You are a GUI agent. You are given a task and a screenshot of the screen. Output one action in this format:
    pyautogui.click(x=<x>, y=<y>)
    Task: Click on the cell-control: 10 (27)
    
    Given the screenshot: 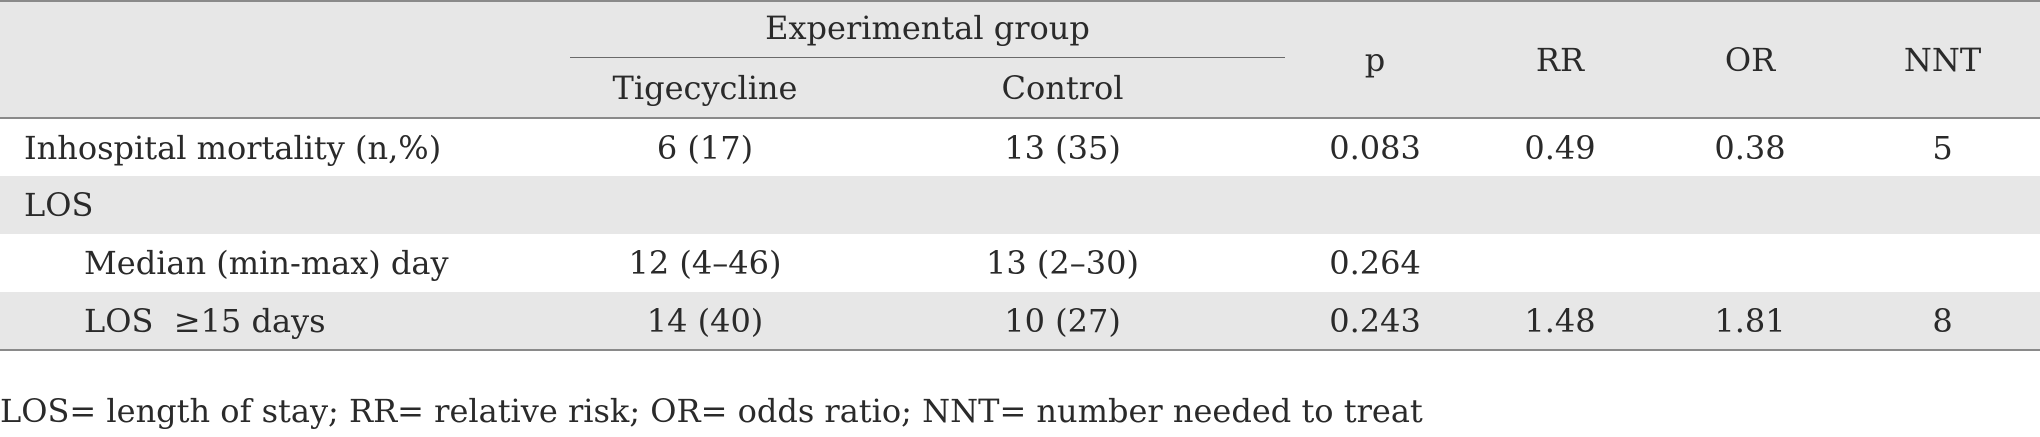 What is the action you would take?
    pyautogui.click(x=1063, y=321)
    